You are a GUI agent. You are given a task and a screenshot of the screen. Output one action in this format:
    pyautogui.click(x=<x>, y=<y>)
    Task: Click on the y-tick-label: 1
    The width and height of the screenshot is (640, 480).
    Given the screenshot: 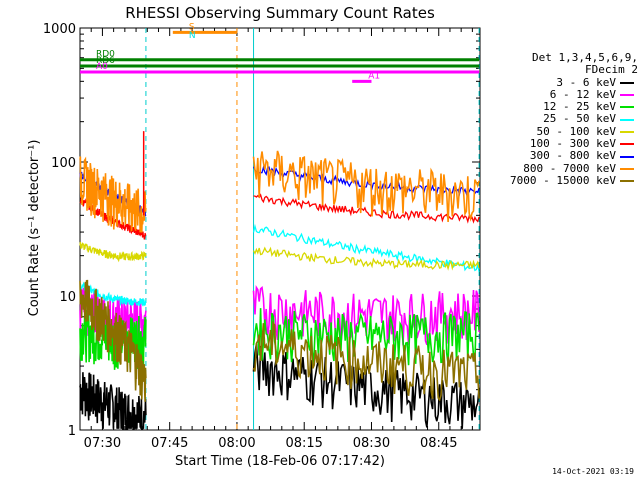 What is the action you would take?
    pyautogui.click(x=72, y=431)
    